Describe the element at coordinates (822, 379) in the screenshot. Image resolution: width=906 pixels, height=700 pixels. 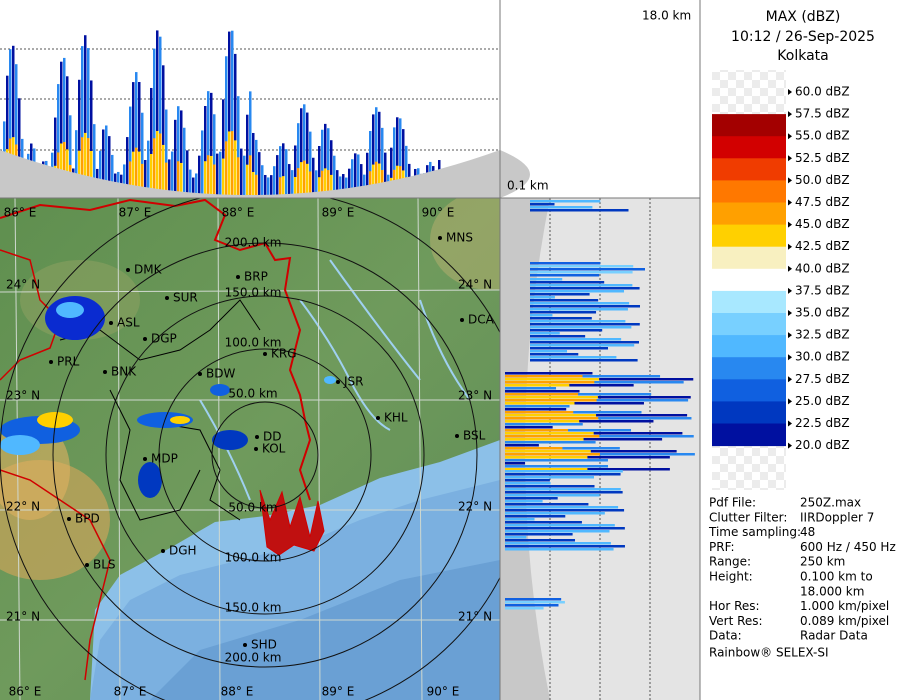
I see `legend-label: 27.5 dBZ` at that location.